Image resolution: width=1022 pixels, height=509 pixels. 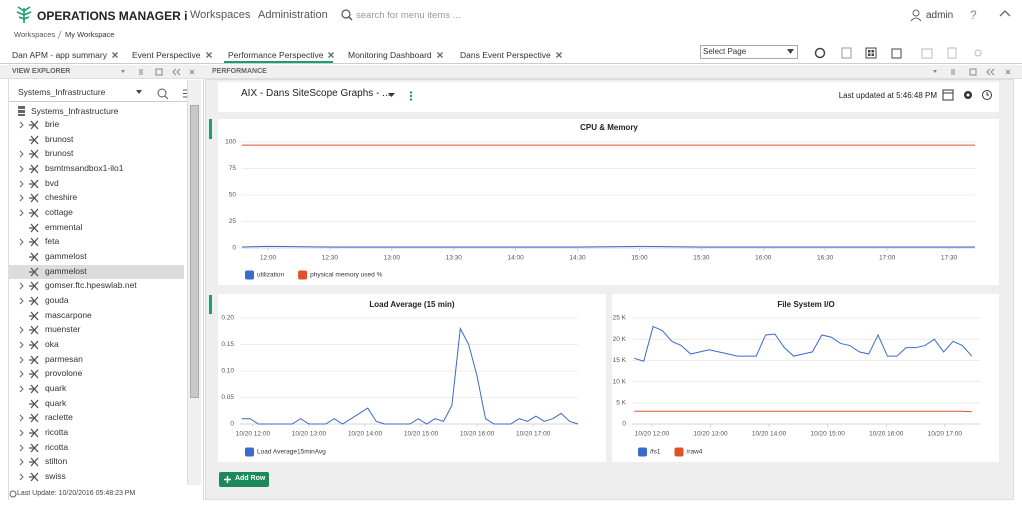 I want to click on x-tick-label: 14:00, so click(x=515, y=258).